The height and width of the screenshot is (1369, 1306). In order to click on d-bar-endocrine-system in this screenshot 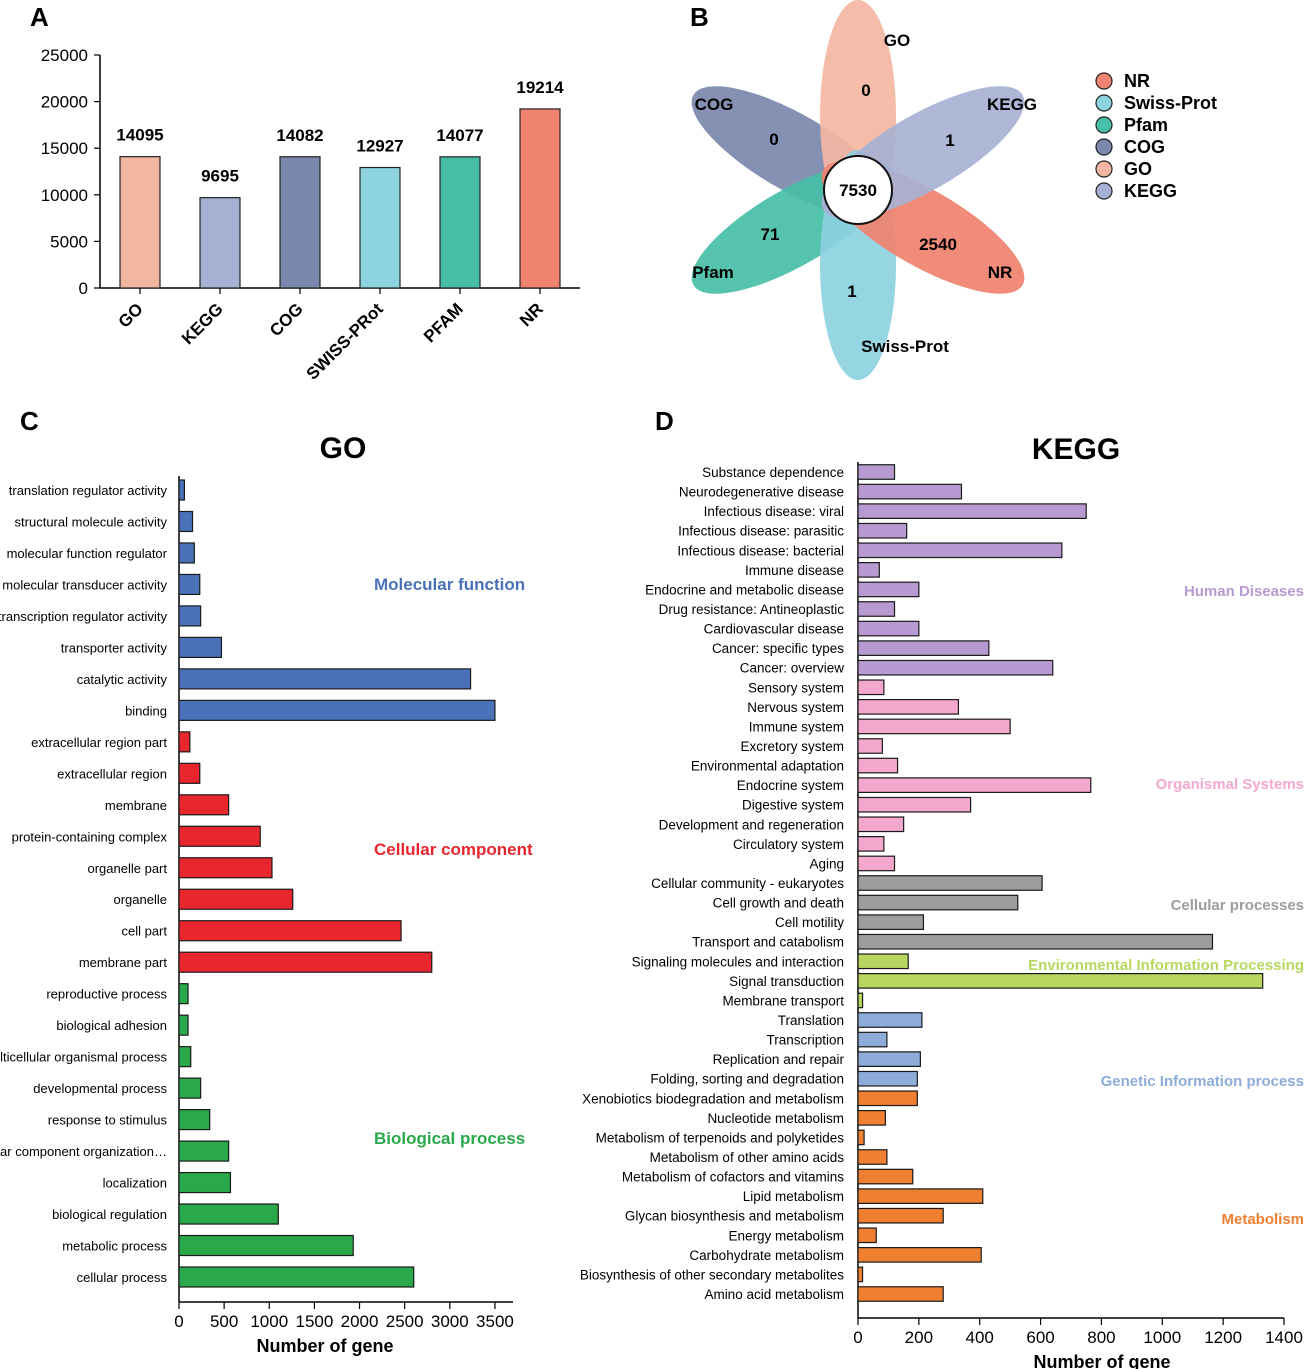, I will do `click(974, 785)`.